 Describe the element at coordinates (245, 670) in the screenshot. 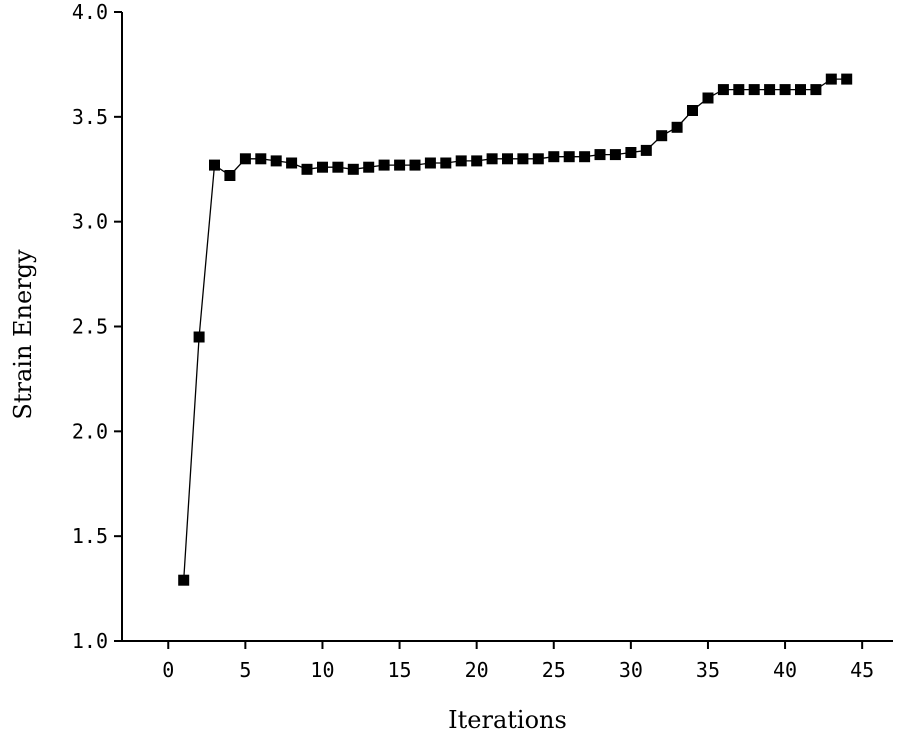

I see `x-tick-label: 5` at that location.